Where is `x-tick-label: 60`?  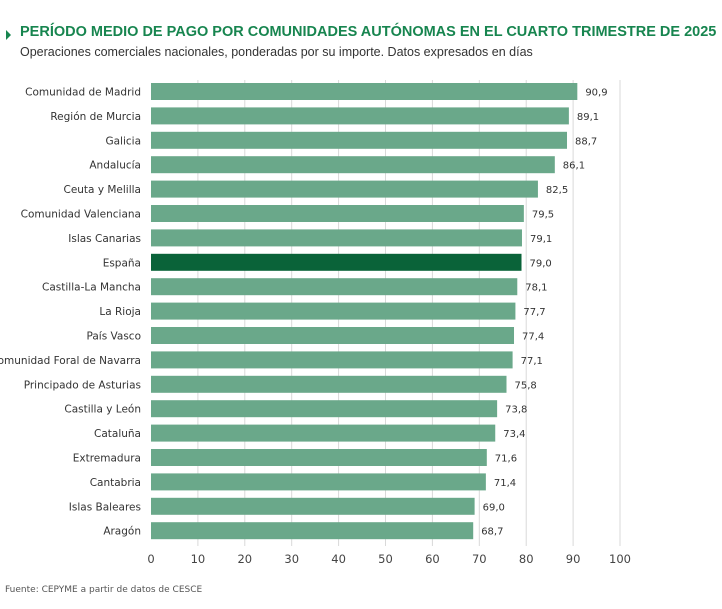
x-tick-label: 60 is located at coordinates (432, 559).